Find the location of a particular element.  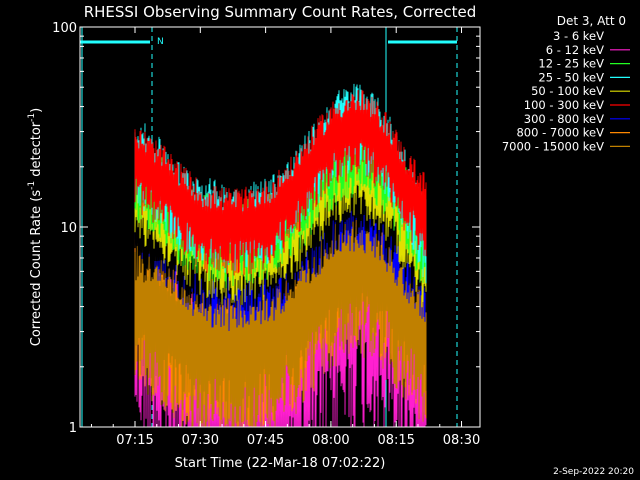

y-label-mid: detector is located at coordinates (36, 151).